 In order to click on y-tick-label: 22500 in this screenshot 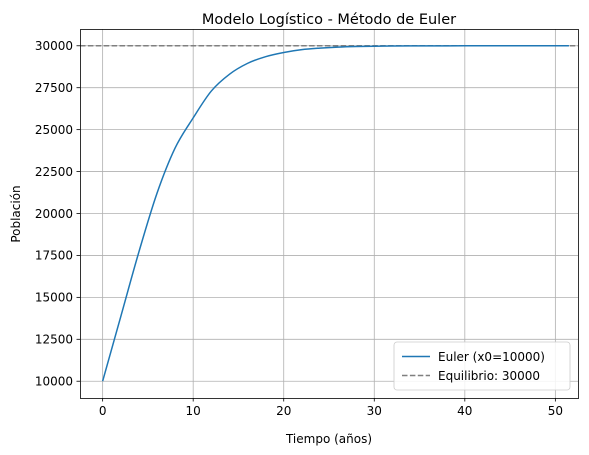, I will do `click(54, 172)`.